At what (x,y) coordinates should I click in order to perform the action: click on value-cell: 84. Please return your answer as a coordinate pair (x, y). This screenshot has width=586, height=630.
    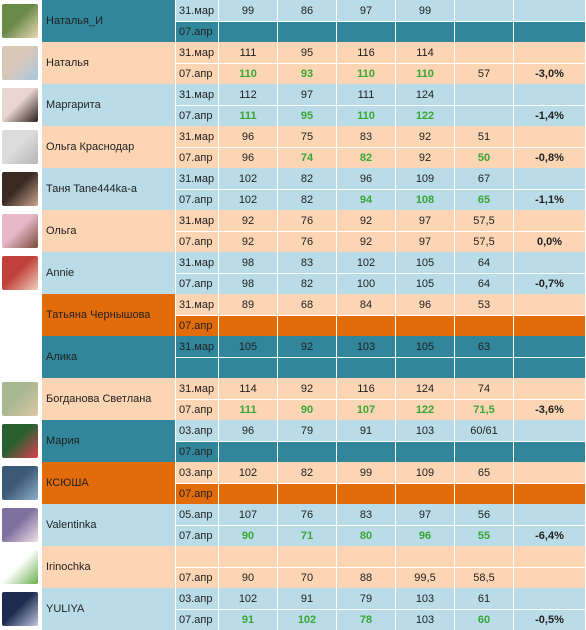
    Looking at the image, I should click on (366, 304).